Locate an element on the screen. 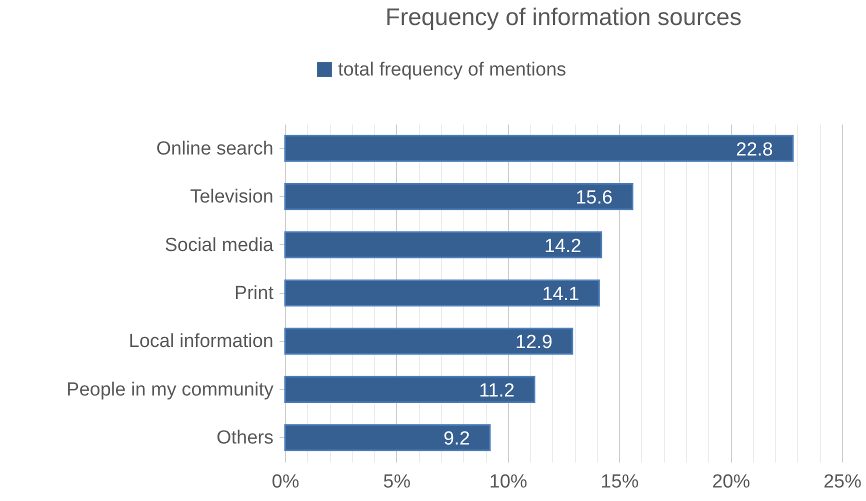  y-tick-label: People in my community is located at coordinates (170, 389).